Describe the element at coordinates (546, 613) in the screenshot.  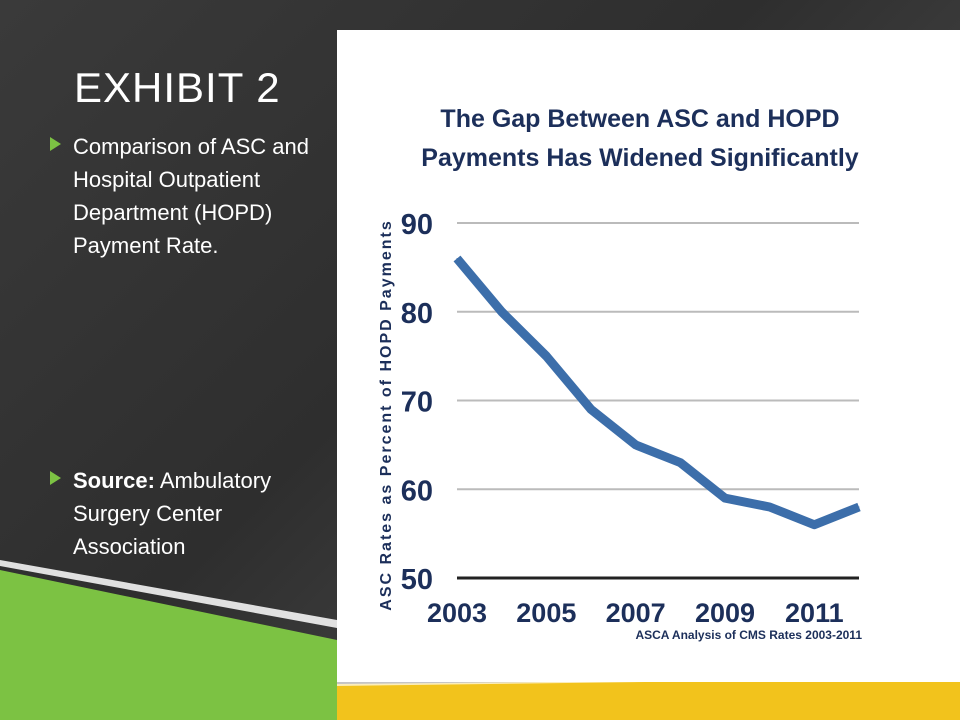
I see `x-tick-label: 2005` at that location.